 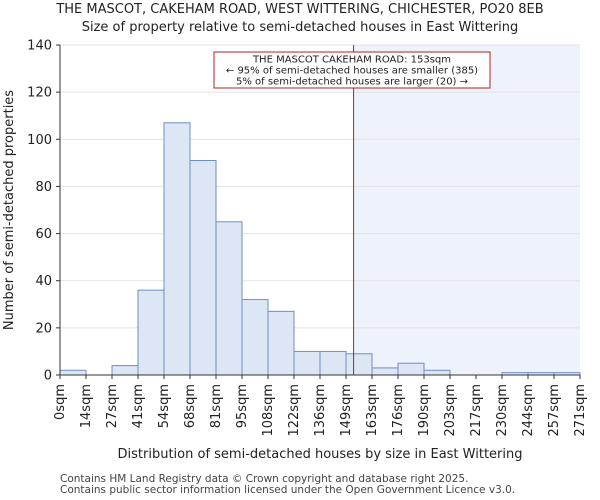 I want to click on x-tick-label: 54sqm, so click(x=164, y=406).